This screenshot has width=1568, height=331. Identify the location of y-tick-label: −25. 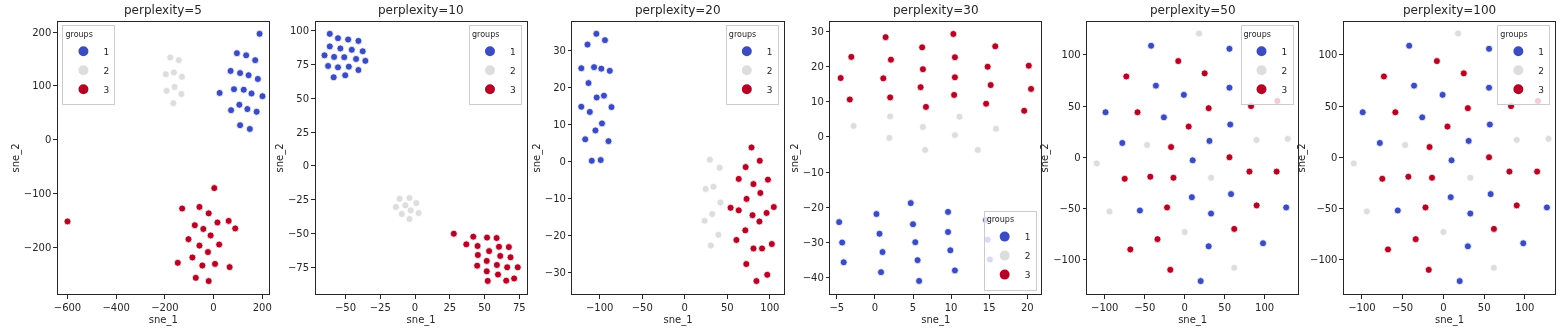
(298, 200).